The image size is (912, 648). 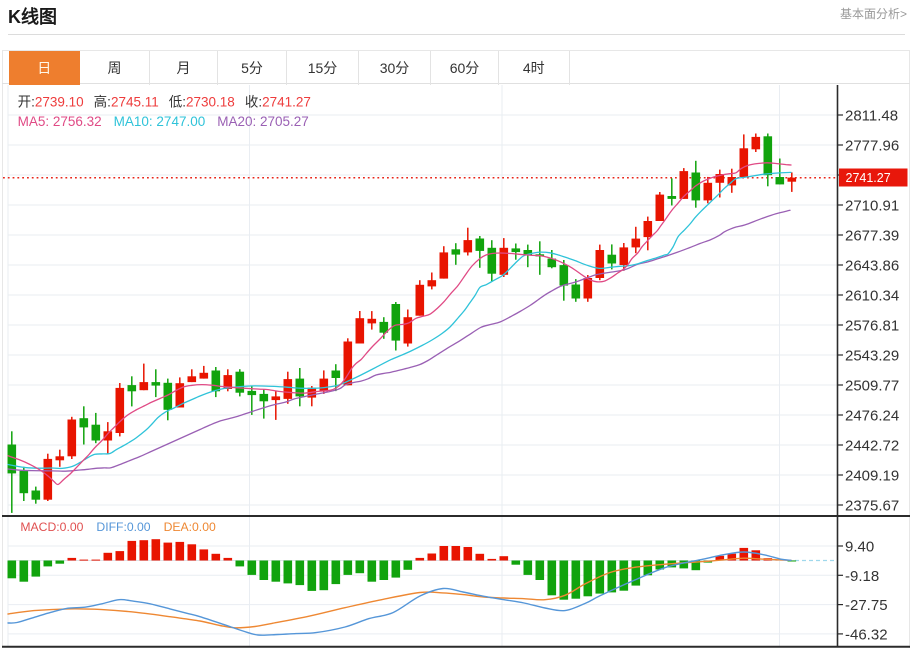 I want to click on svg-text: 2677.39, so click(x=872, y=236).